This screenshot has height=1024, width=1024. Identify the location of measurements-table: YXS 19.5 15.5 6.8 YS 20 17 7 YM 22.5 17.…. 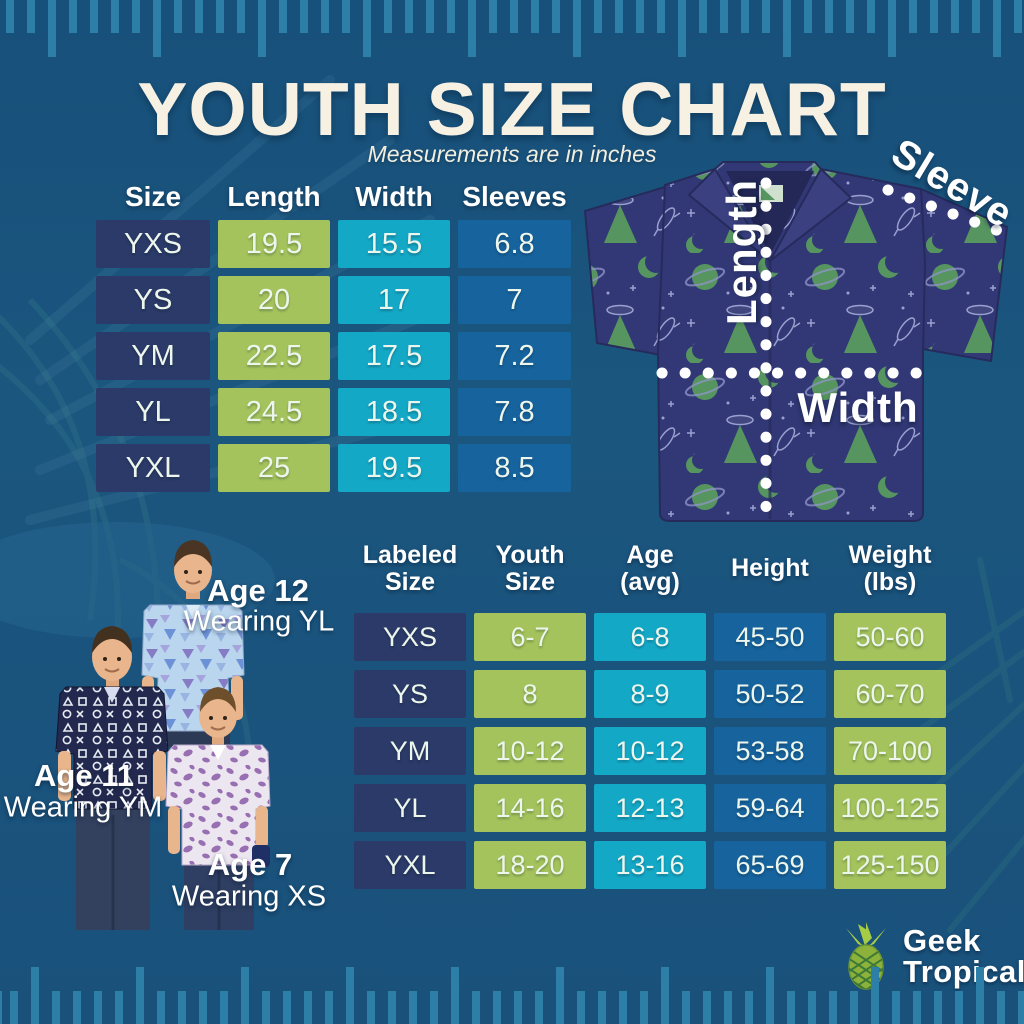
(333, 356).